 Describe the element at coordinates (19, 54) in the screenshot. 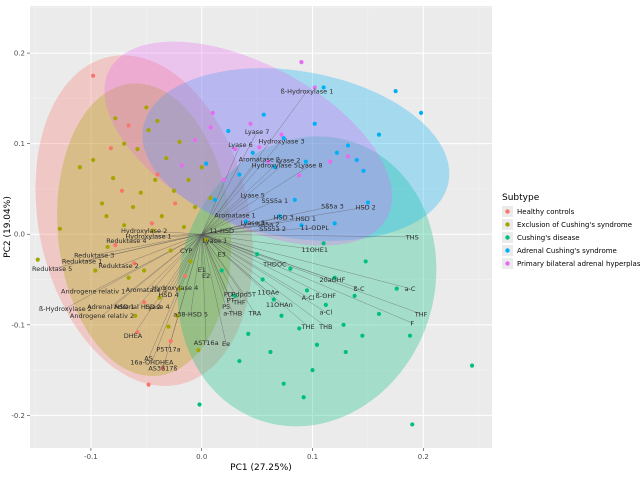

I see `y-tick-label: 0.2` at that location.